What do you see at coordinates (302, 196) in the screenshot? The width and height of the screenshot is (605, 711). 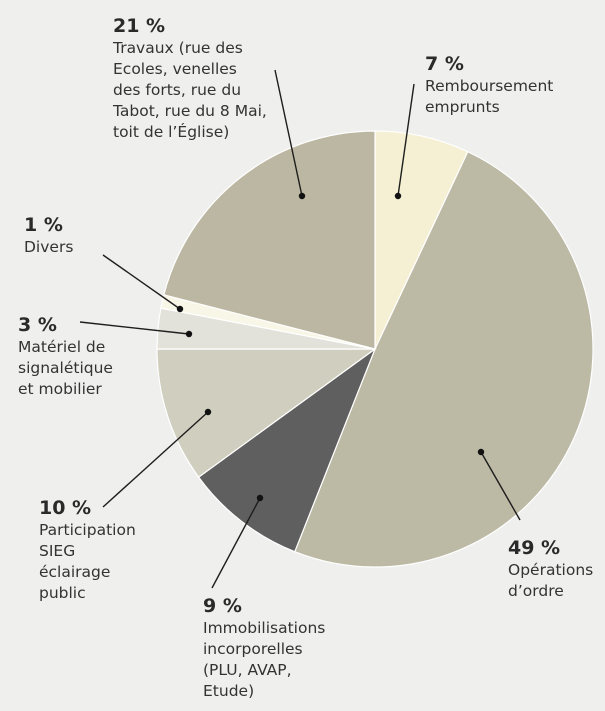 I see `leader-dot-travaux` at bounding box center [302, 196].